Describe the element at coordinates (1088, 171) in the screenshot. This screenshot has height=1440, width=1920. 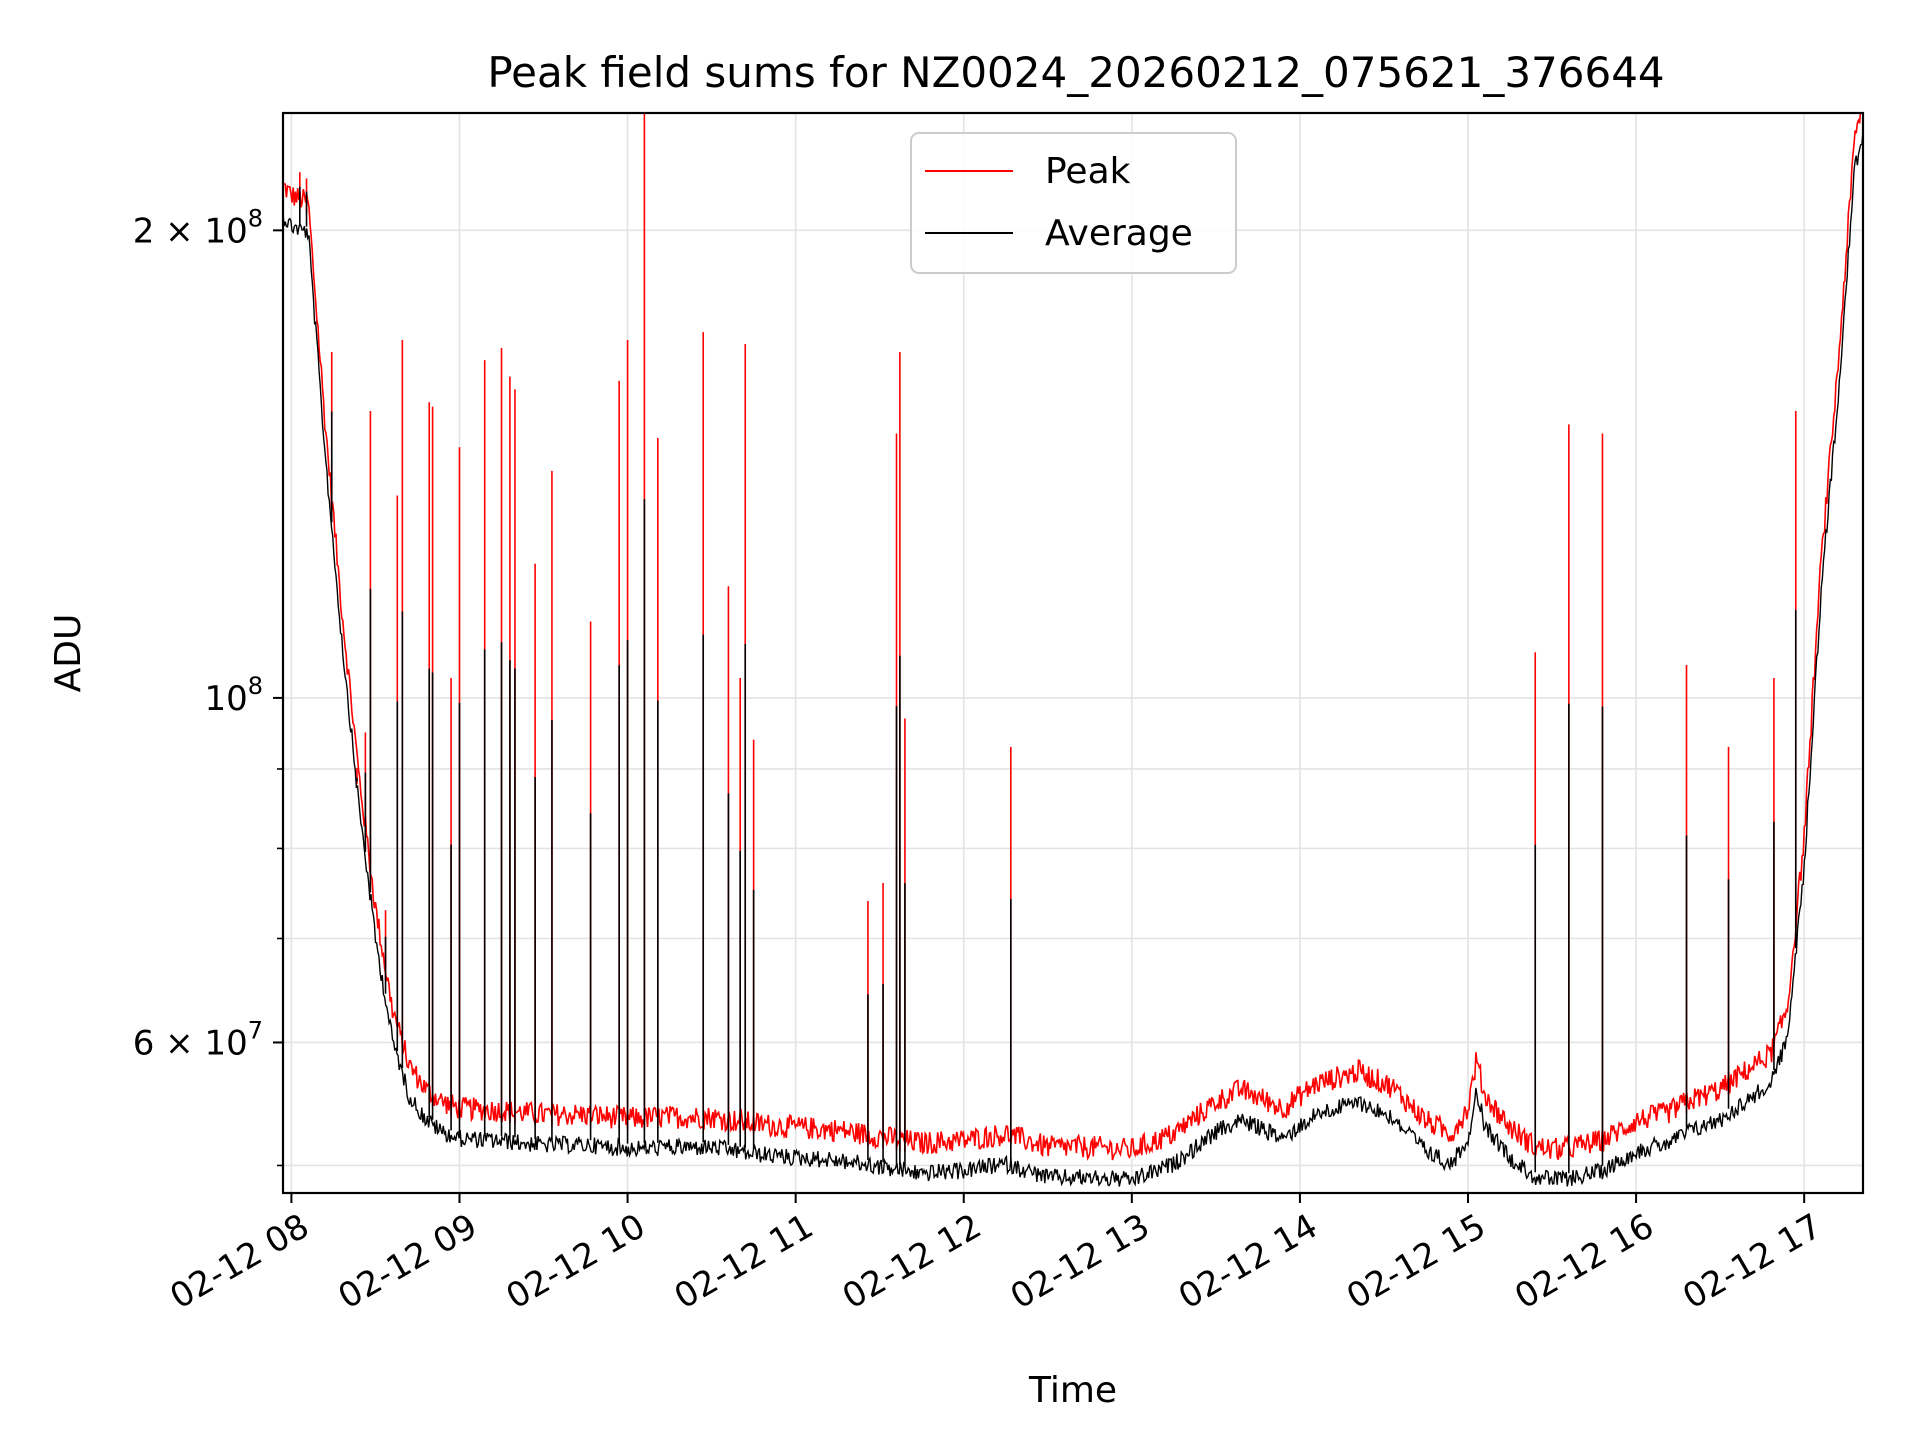
I see `legend-label-peak: Peak` at that location.